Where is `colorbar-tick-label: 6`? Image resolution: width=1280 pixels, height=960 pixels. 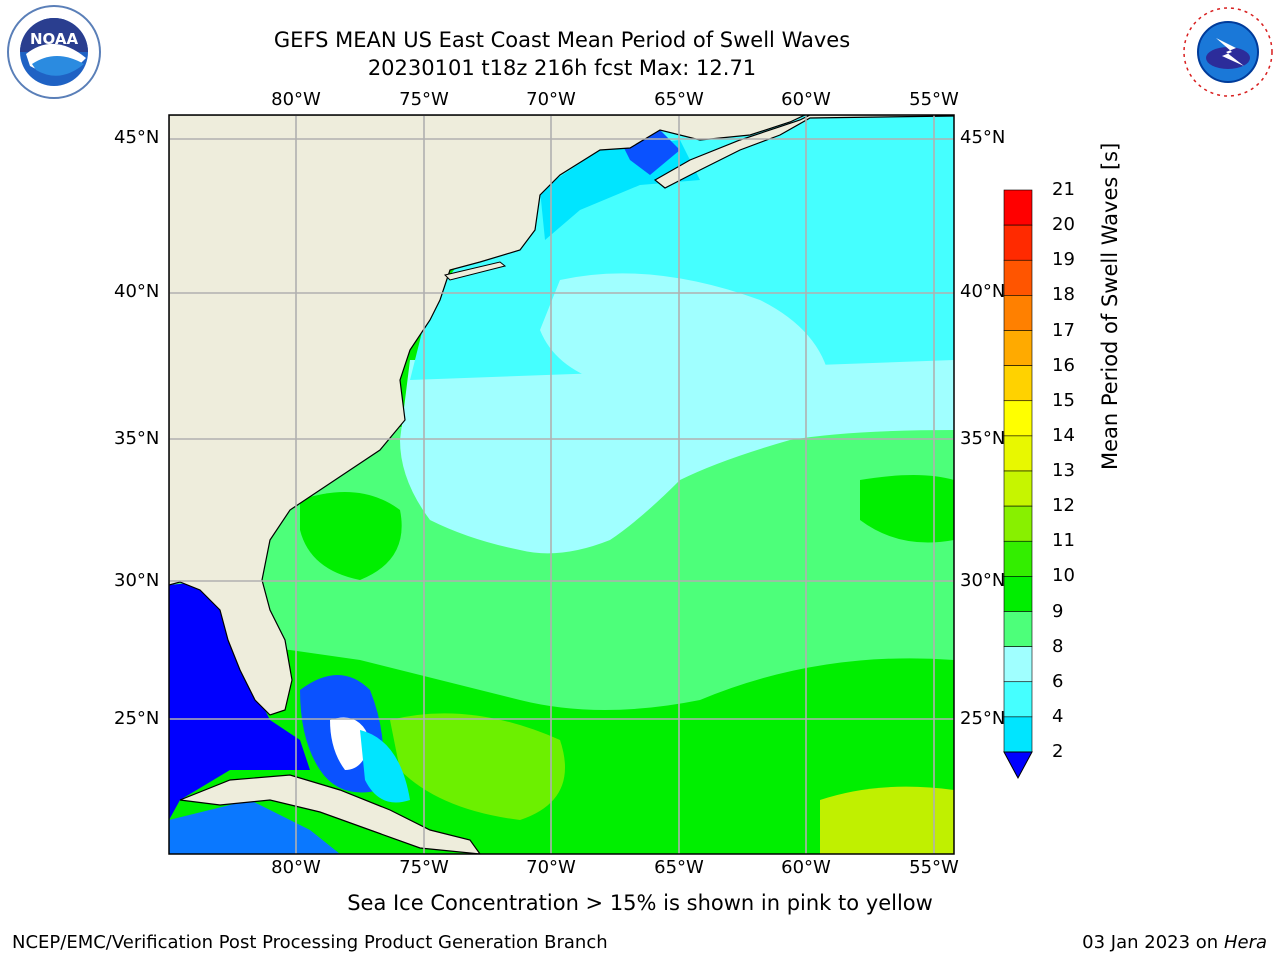 colorbar-tick-label: 6 is located at coordinates (1058, 681).